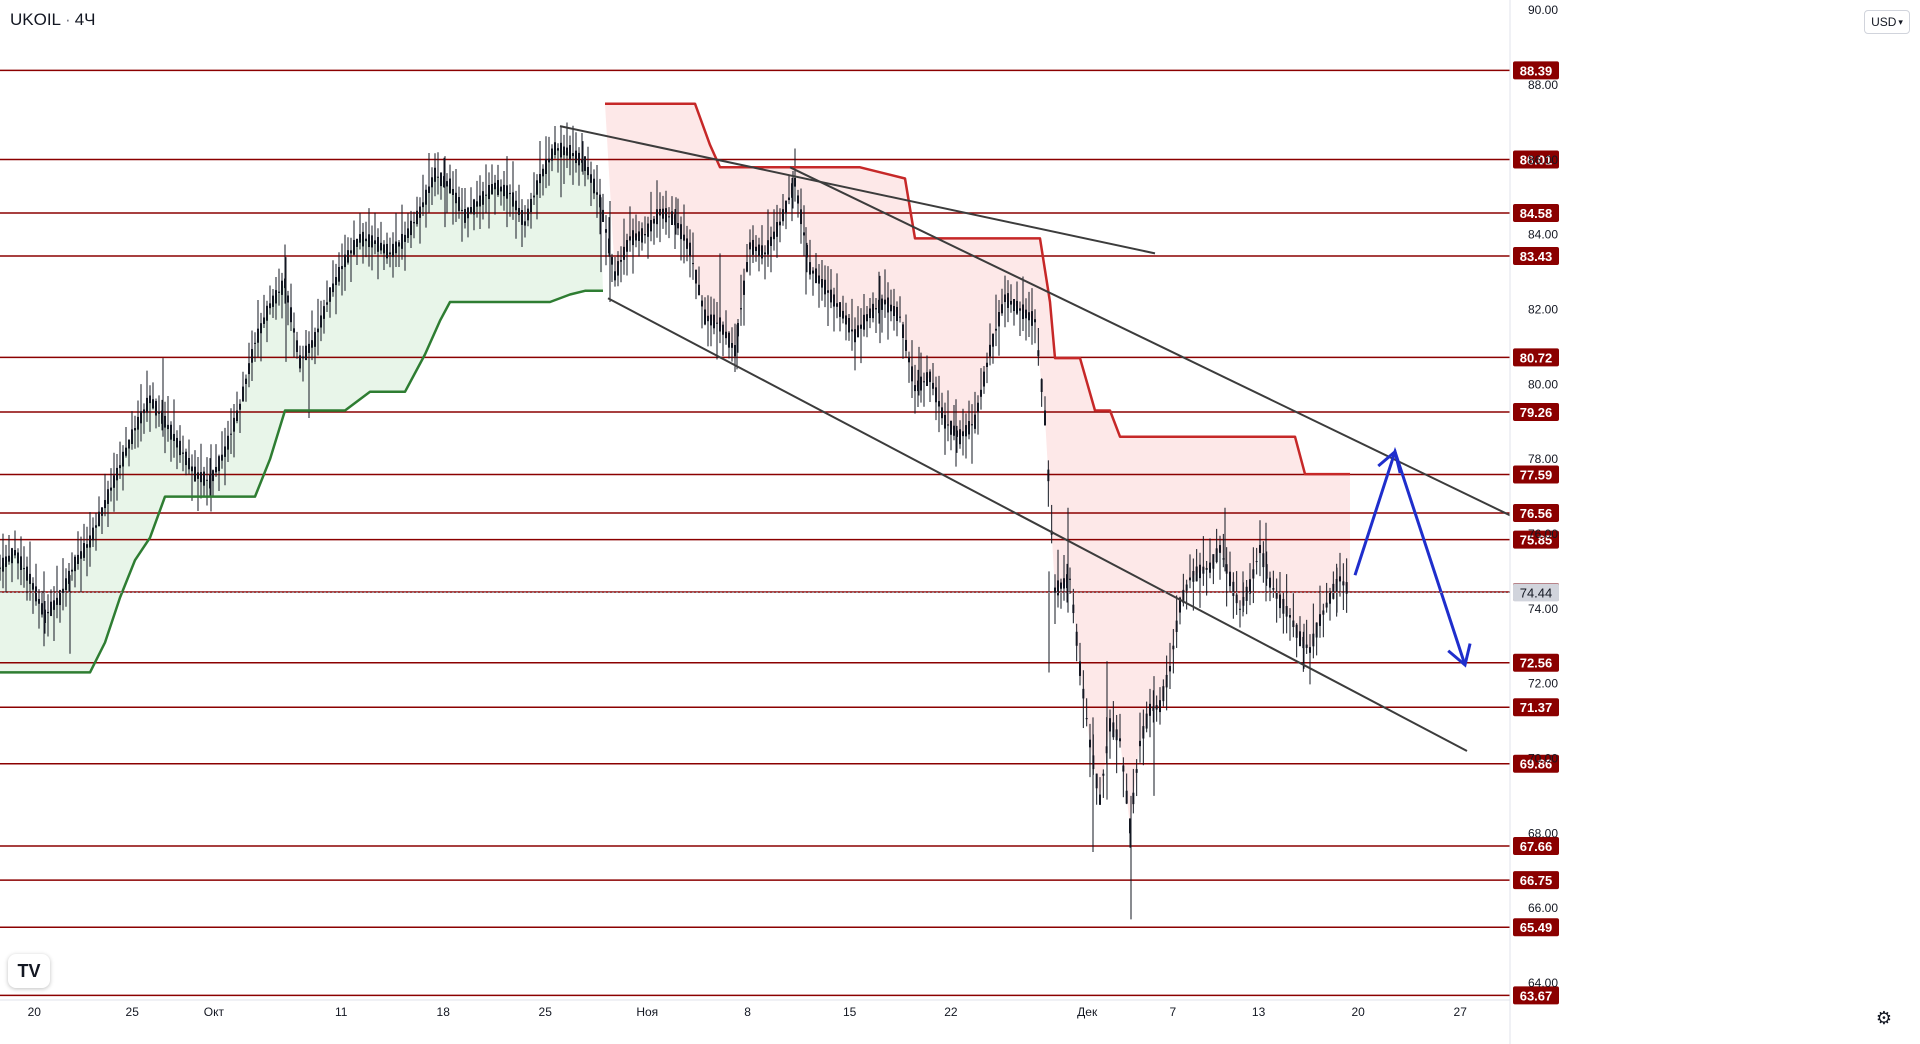  What do you see at coordinates (1412, 557) in the screenshot?
I see `forecast-arrows` at bounding box center [1412, 557].